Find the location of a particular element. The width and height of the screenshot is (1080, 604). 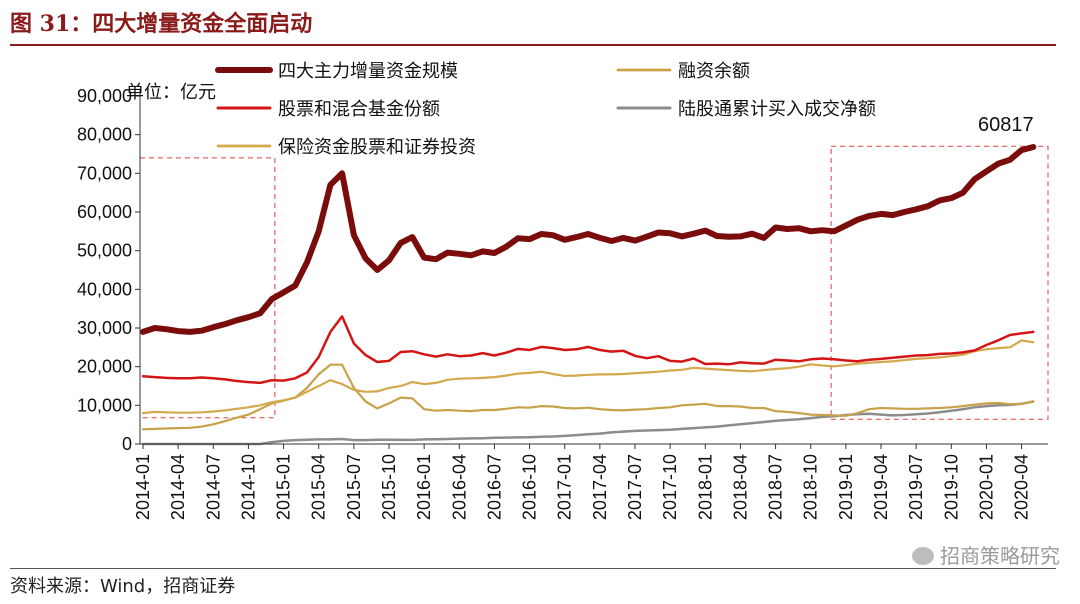

source-note: 资料来源：Wind，招商证券 is located at coordinates (123, 586).